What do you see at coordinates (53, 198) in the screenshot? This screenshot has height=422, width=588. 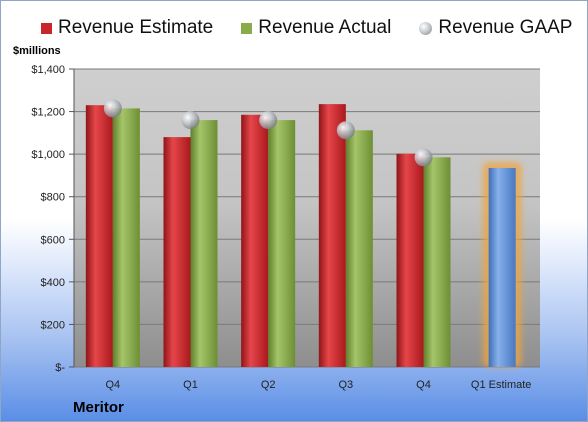 I see `y-tick-label: $800` at bounding box center [53, 198].